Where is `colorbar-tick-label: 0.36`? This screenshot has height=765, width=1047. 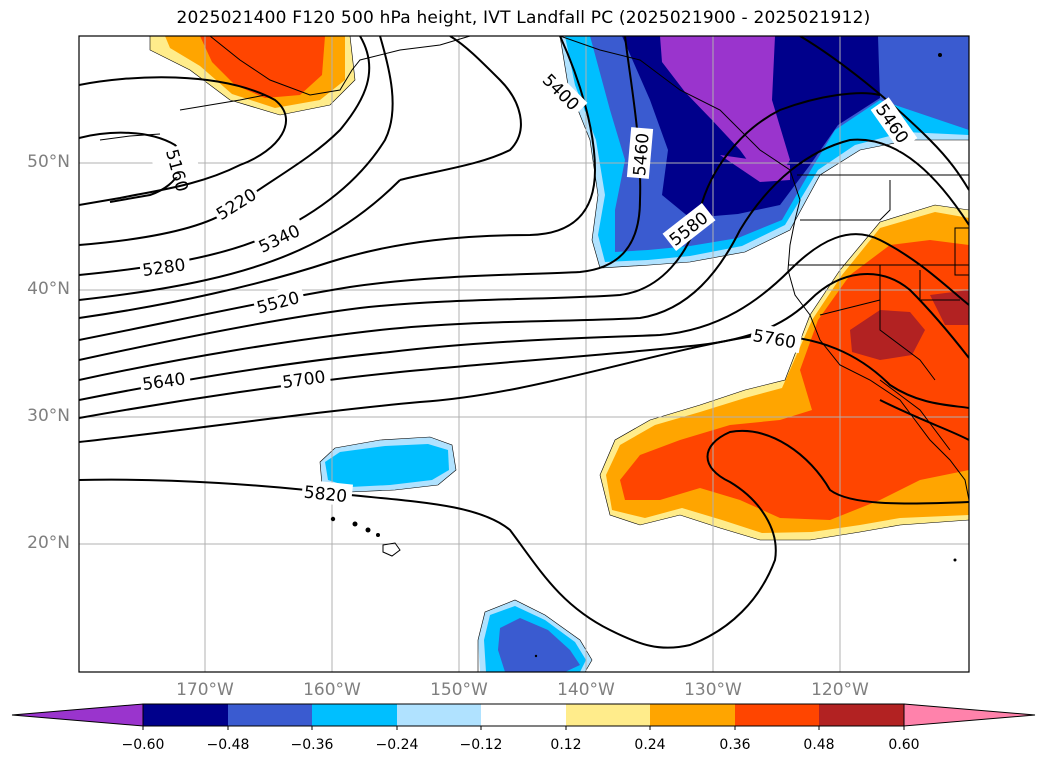 colorbar-tick-label: 0.36 is located at coordinates (735, 745).